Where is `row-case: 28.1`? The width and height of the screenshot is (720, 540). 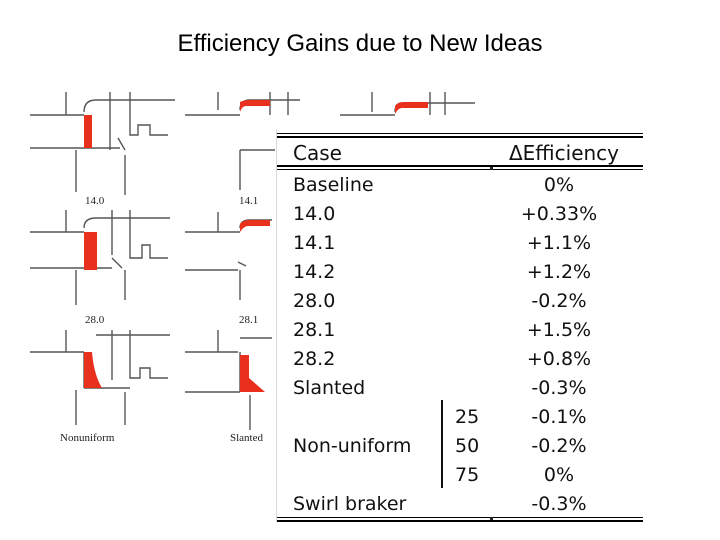 row-case: 28.1 is located at coordinates (314, 330).